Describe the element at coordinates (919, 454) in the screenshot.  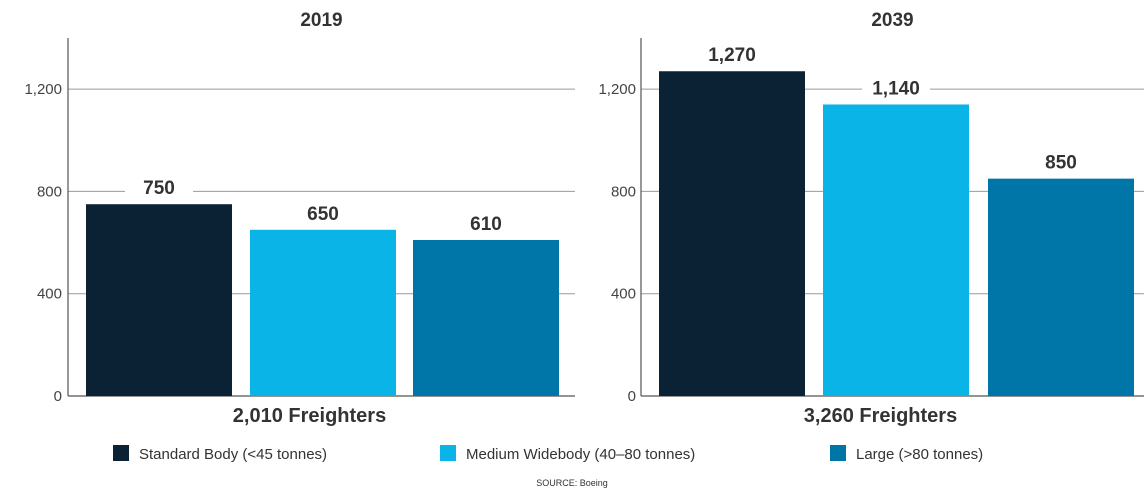
I see `legend-label: Large (>80 tonnes)` at that location.